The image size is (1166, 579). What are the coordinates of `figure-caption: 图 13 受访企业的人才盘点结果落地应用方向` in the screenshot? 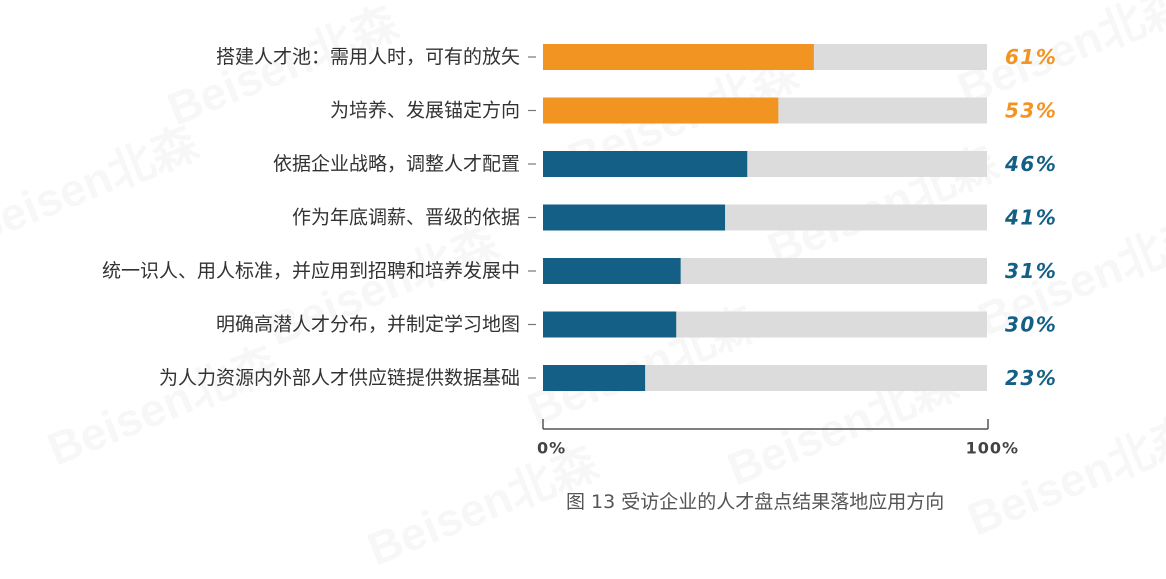 It's located at (755, 502).